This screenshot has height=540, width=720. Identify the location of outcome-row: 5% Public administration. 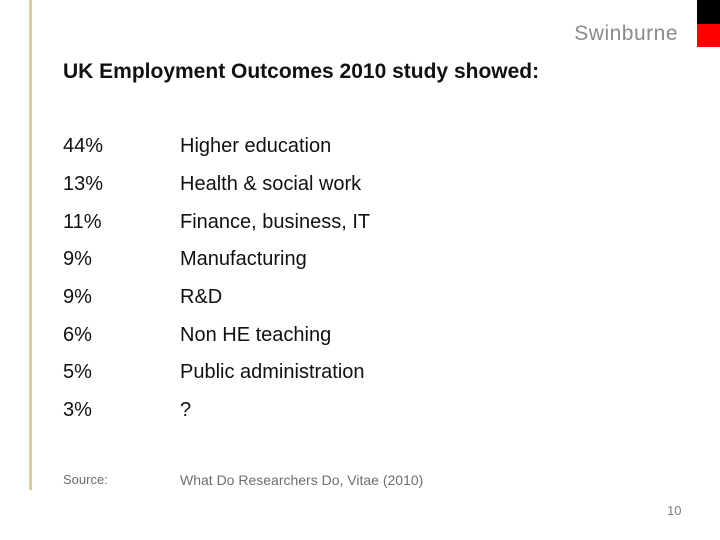
(343, 373).